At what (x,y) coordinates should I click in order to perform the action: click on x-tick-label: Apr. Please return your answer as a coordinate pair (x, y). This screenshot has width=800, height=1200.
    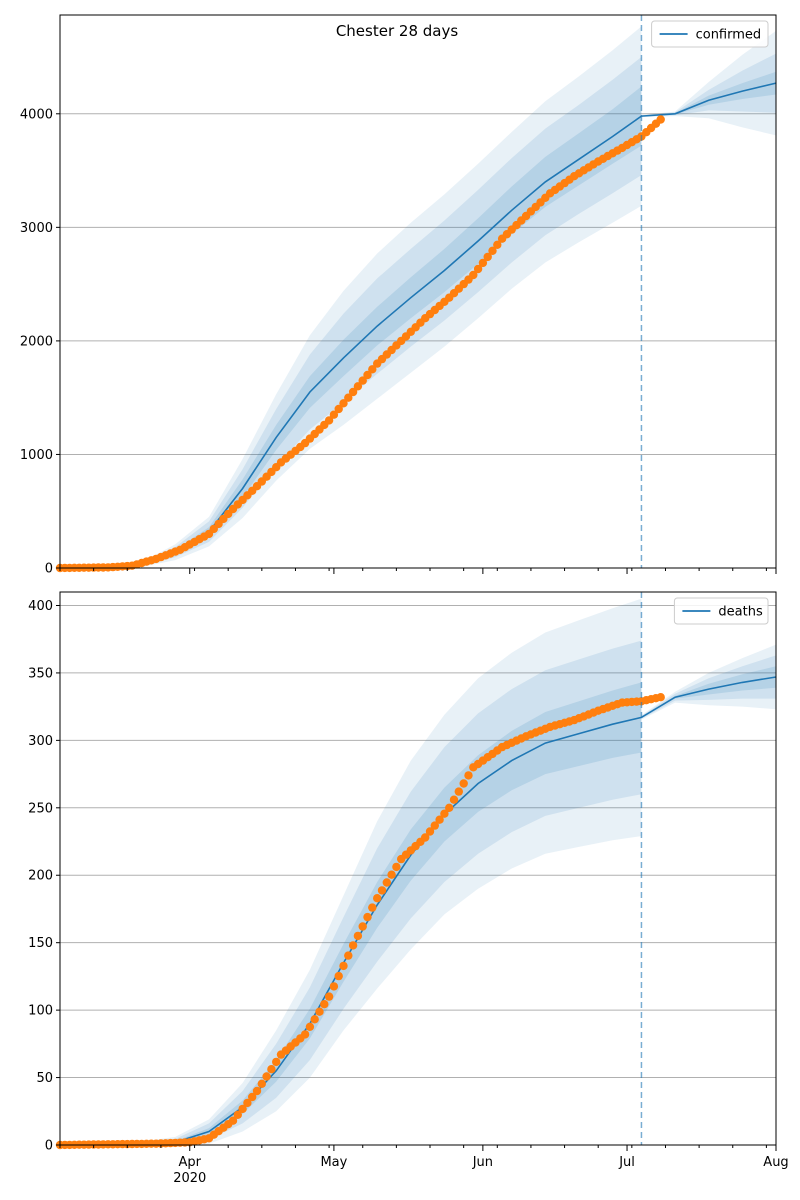
    Looking at the image, I should click on (189, 1162).